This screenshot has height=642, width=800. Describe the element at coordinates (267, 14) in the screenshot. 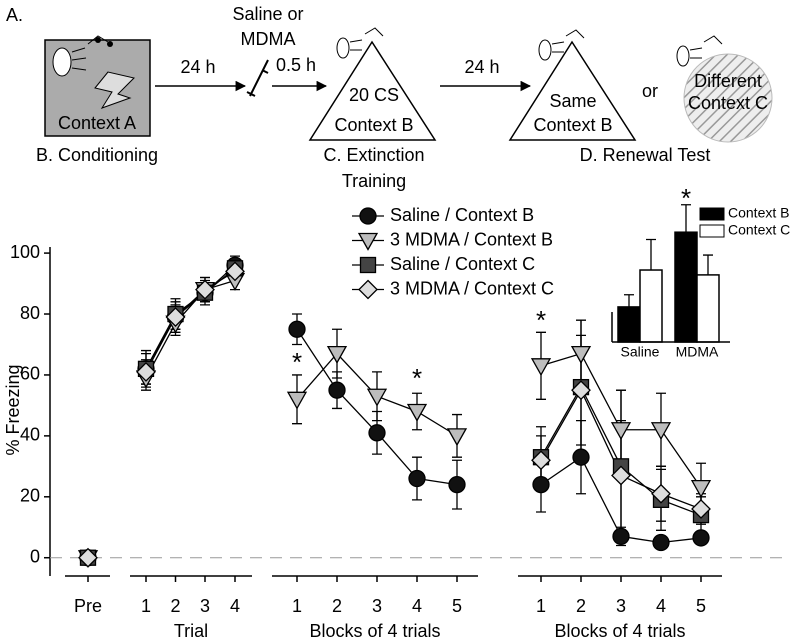

I see `drug-label: Saline or` at that location.